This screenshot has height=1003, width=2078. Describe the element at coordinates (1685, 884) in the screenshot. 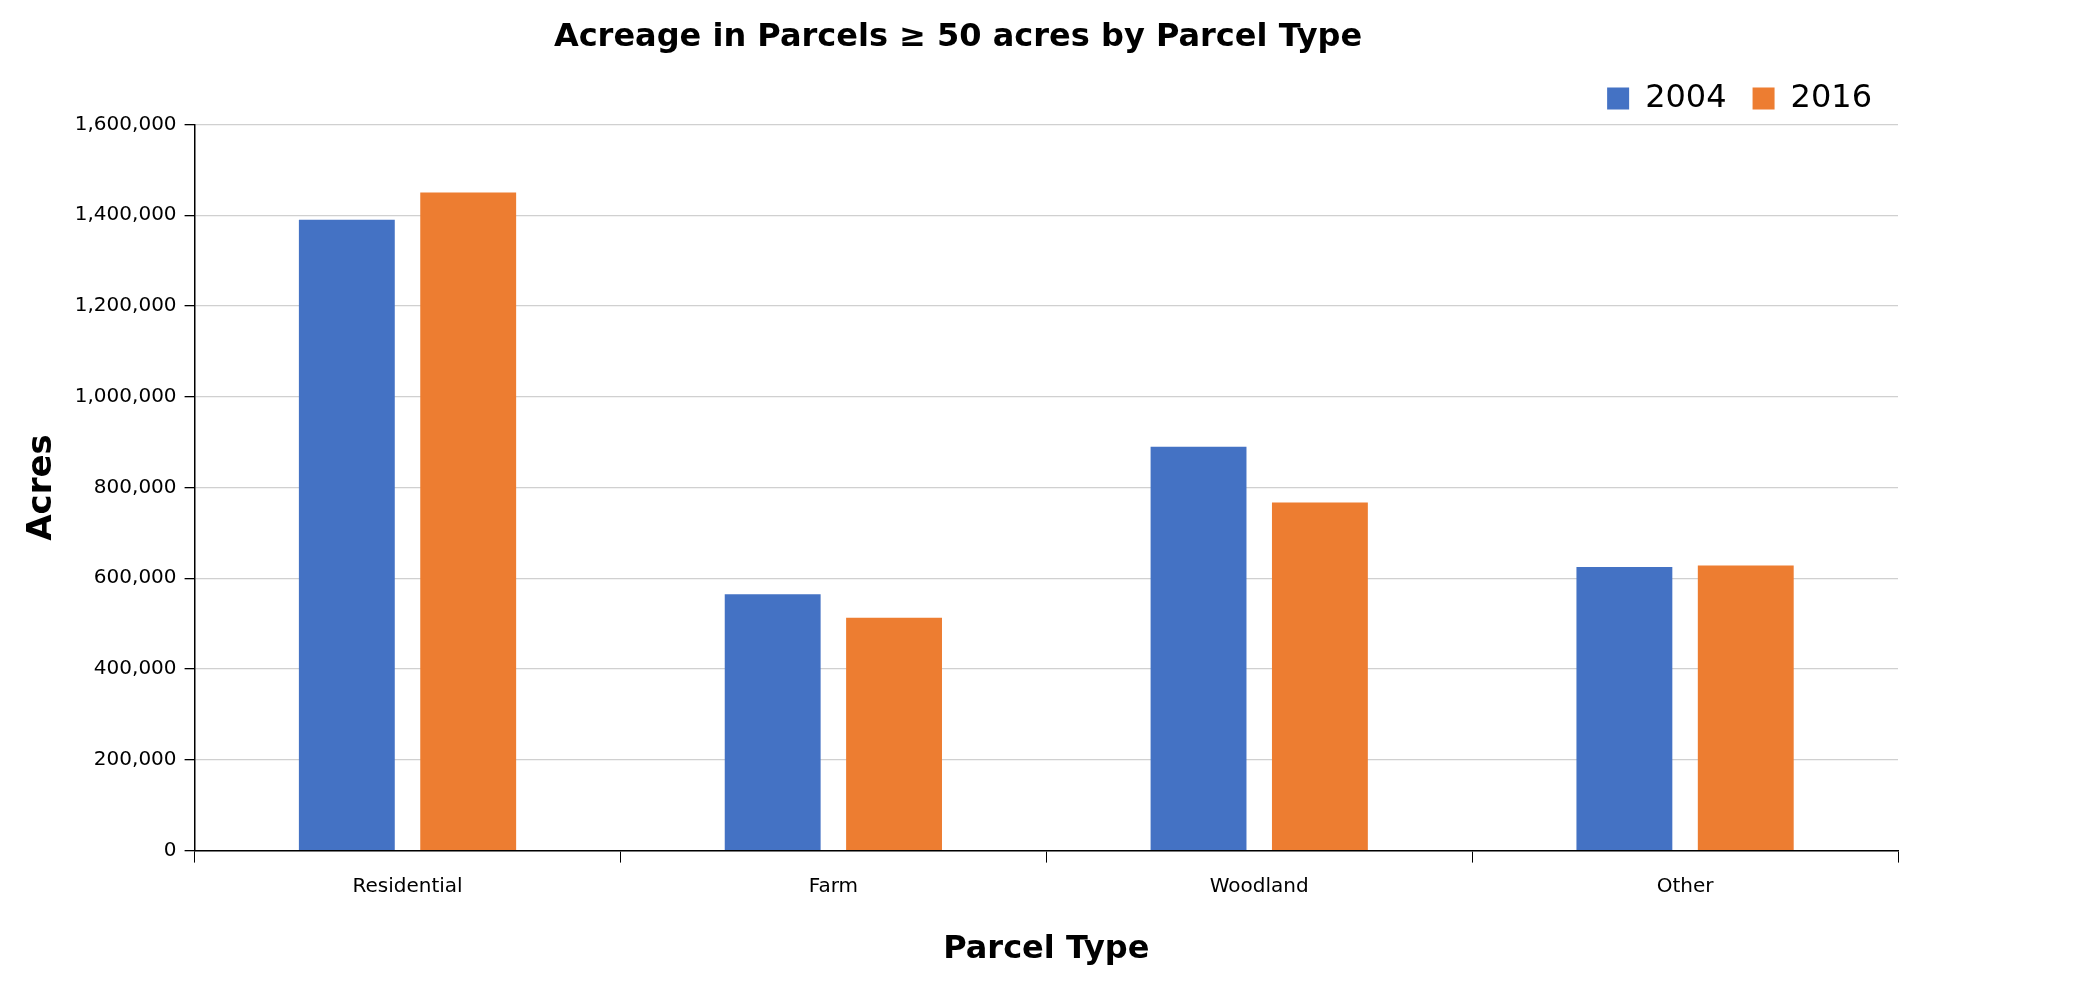

I see `x-tick-label: Other` at that location.